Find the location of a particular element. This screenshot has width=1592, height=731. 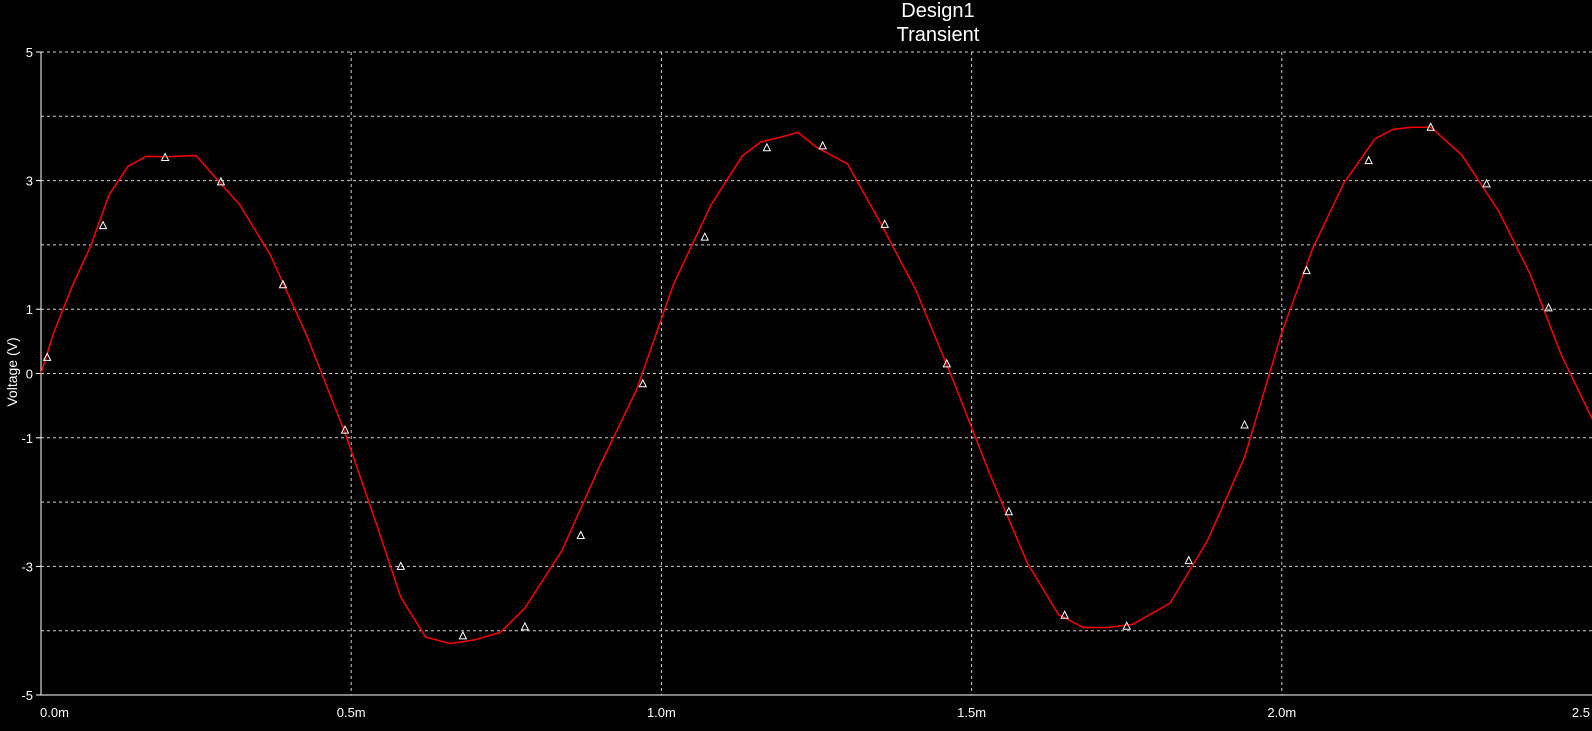

y-tick-label: -5 is located at coordinates (27, 695).